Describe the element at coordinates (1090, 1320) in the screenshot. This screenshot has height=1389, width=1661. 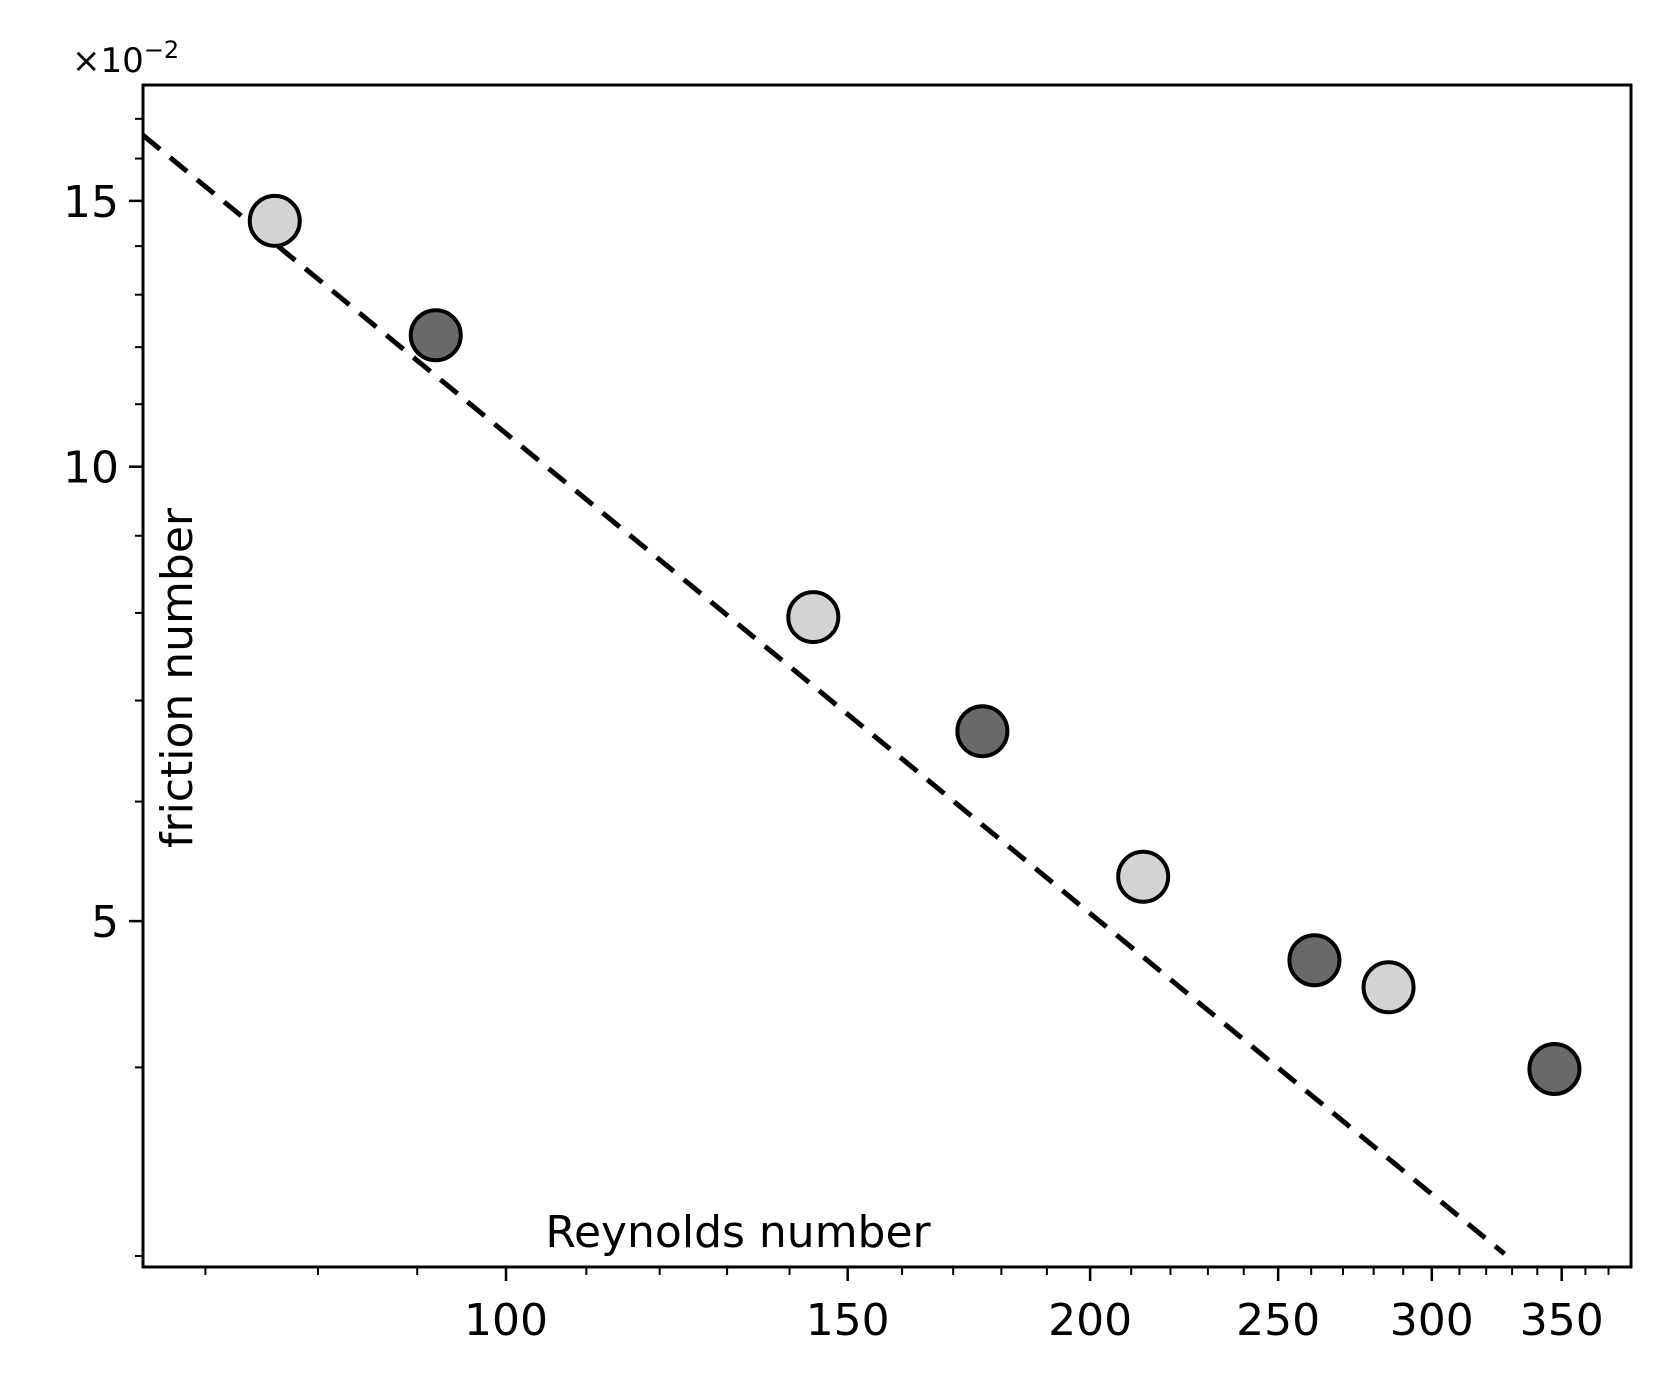
I see `x-tick-label: 200` at that location.